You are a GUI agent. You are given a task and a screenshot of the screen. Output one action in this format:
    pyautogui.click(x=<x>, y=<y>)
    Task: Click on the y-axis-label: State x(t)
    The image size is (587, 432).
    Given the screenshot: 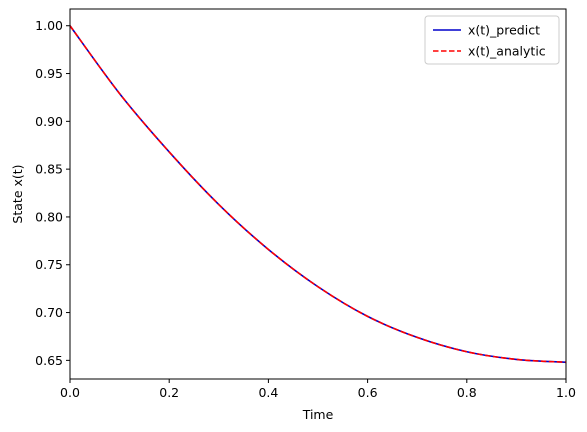 What is the action you would take?
    pyautogui.click(x=17, y=193)
    